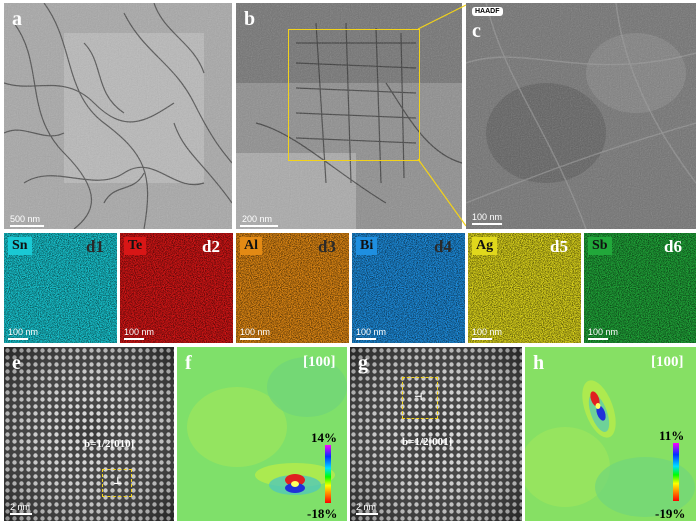 This screenshot has width=700, height=524. Describe the element at coordinates (603, 332) in the screenshot. I see `scale-bar-label-d6: 100 nm` at that location.